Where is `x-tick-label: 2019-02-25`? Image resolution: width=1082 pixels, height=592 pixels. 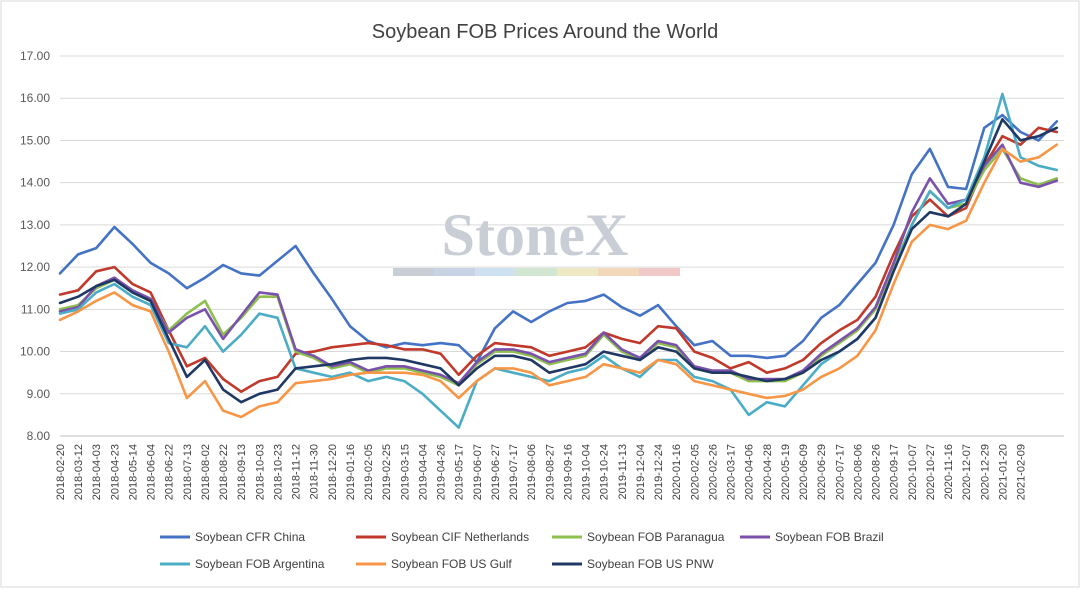 x-tick-label: 2019-02-25 is located at coordinates (387, 472).